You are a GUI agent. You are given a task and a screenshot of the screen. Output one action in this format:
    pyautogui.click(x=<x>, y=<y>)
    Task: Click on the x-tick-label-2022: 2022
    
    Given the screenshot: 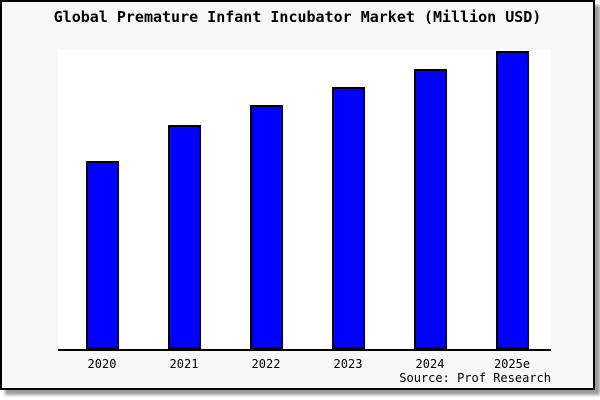 What is the action you would take?
    pyautogui.click(x=266, y=364)
    